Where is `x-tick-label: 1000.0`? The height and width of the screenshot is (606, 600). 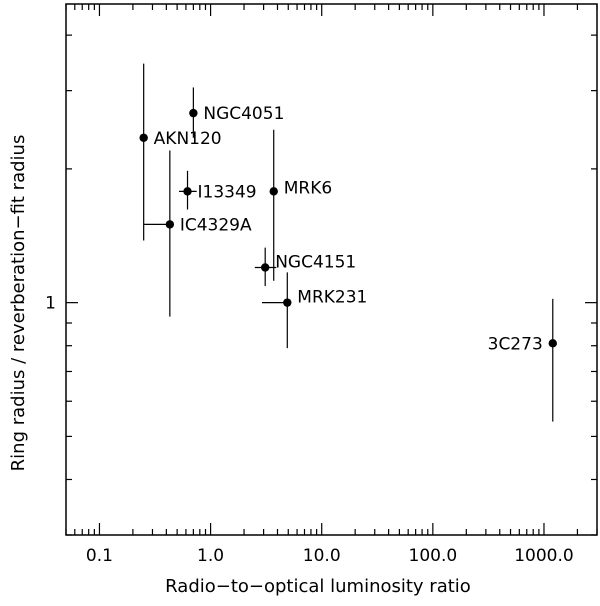
x-tick-label: 1000.0 is located at coordinates (543, 556).